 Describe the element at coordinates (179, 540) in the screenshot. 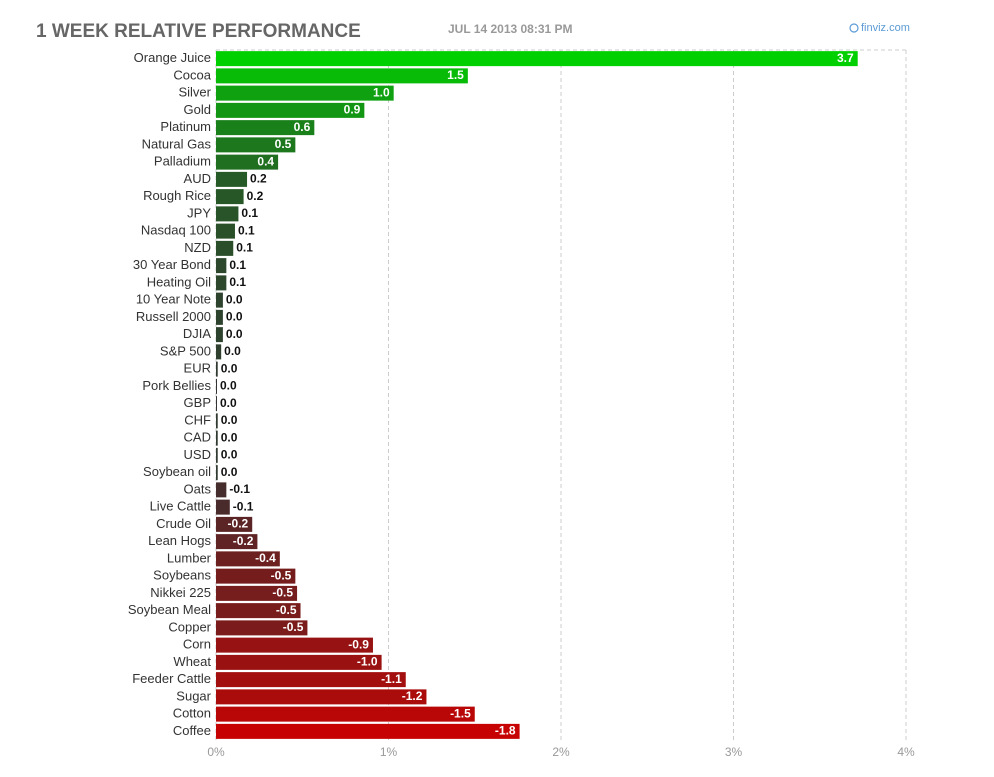

I see `category-label: Lean Hogs` at that location.